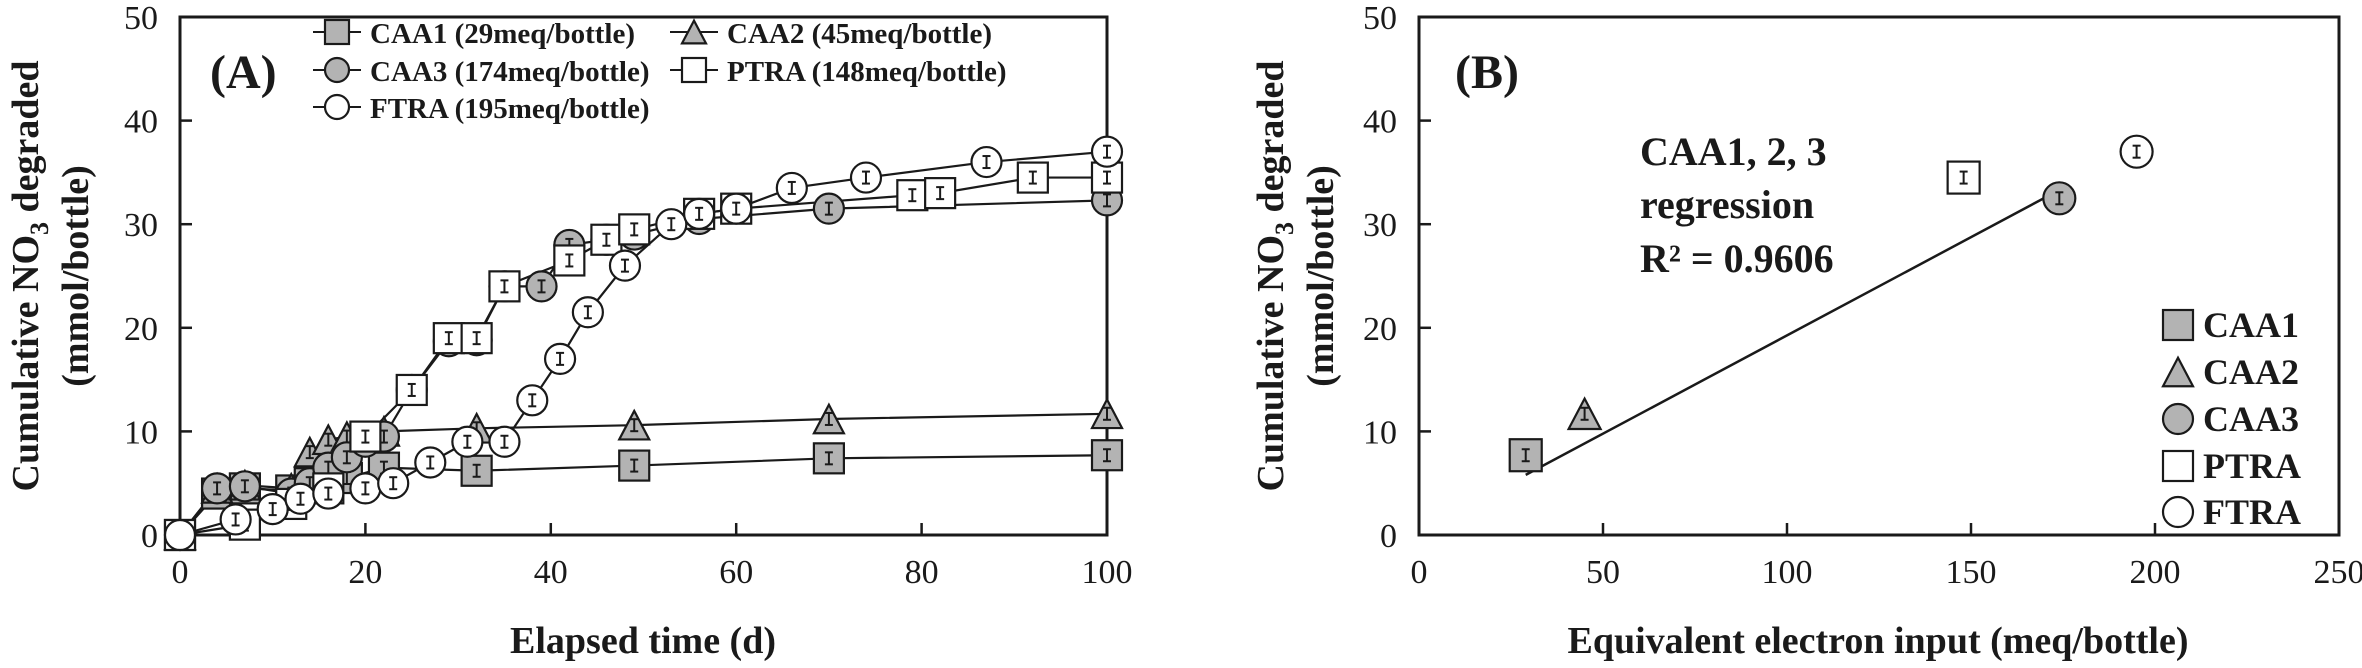  I want to click on panel-a-x-tick-label: 80, so click(922, 572).